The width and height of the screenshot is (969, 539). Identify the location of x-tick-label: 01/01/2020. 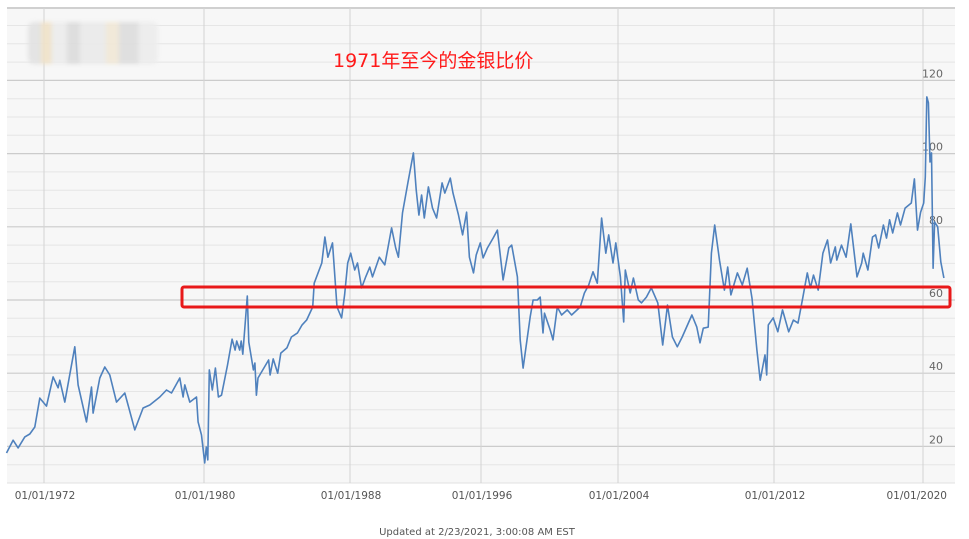
(916, 496).